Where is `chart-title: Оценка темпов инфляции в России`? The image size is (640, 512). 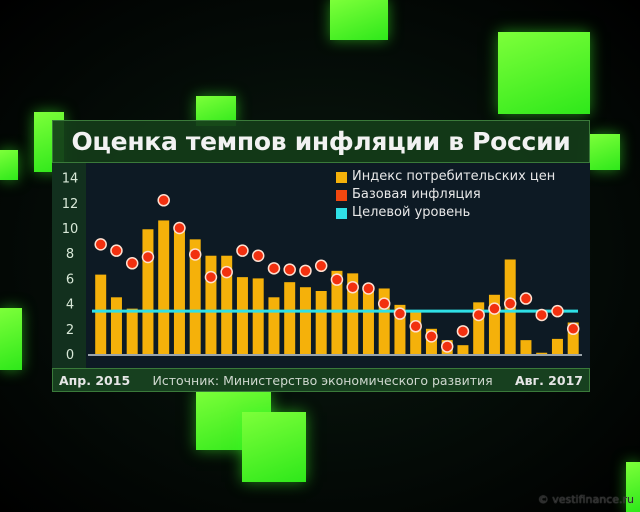 chart-title: Оценка темпов инфляции в России is located at coordinates (321, 141).